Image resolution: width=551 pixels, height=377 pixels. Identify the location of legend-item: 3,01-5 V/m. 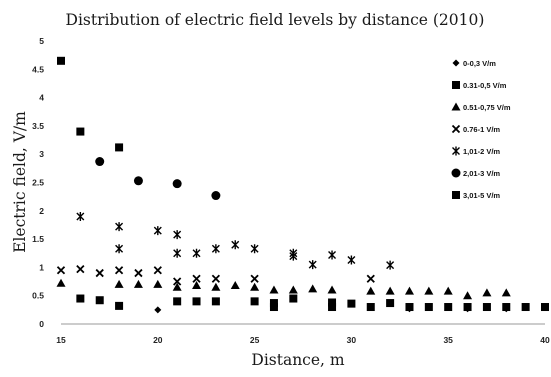
(476, 195).